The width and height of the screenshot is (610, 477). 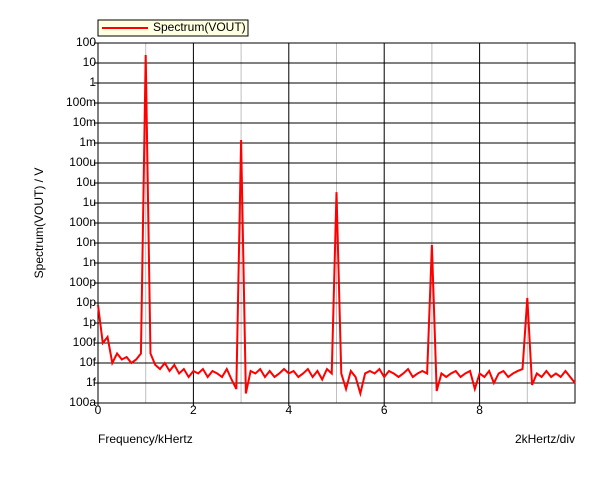 I want to click on y-tick-label: 1m, so click(x=87, y=142).